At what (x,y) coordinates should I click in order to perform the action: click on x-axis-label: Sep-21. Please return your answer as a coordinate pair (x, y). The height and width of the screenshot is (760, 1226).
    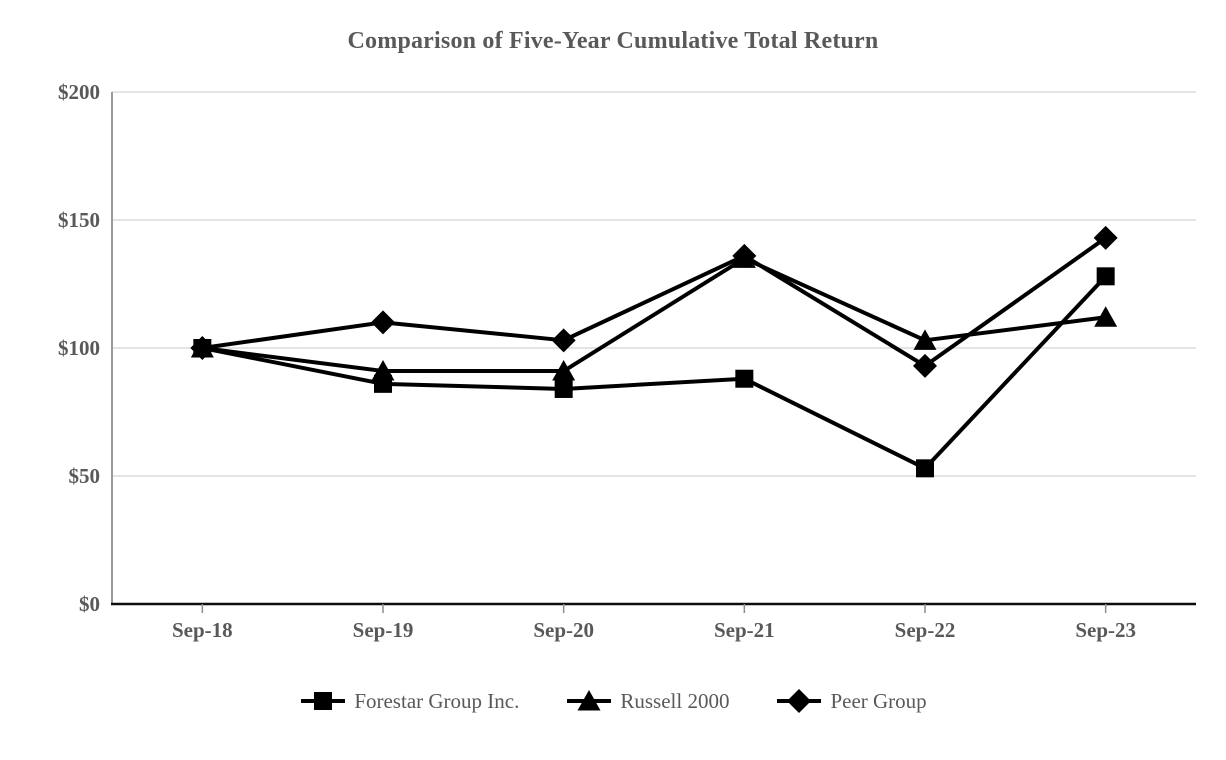
    Looking at the image, I should click on (744, 630).